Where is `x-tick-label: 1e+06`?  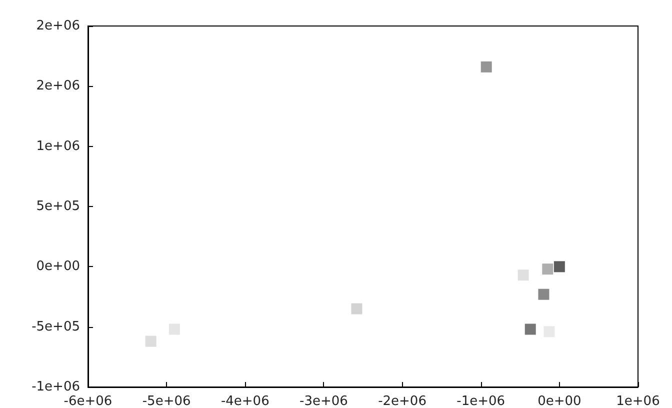 x-tick-label: 1e+06 is located at coordinates (638, 401).